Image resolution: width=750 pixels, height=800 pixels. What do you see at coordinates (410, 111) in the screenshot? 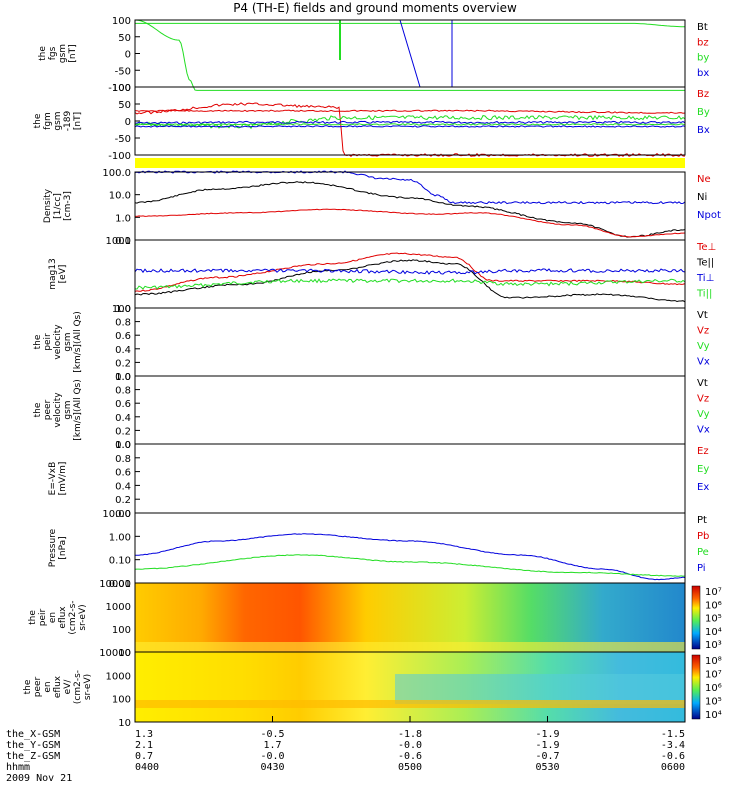
I see `fgm-bz-curve2` at bounding box center [410, 111].